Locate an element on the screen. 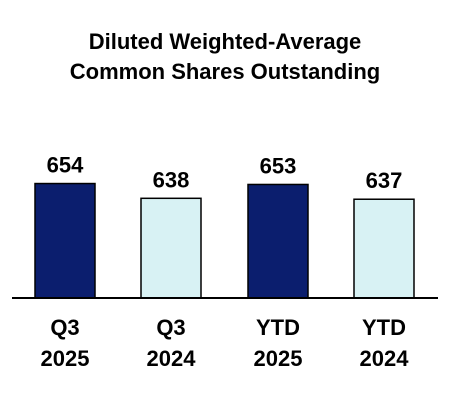 Image resolution: width=450 pixels, height=400 pixels. category-label-0-line-1: 2025 is located at coordinates (65, 358).